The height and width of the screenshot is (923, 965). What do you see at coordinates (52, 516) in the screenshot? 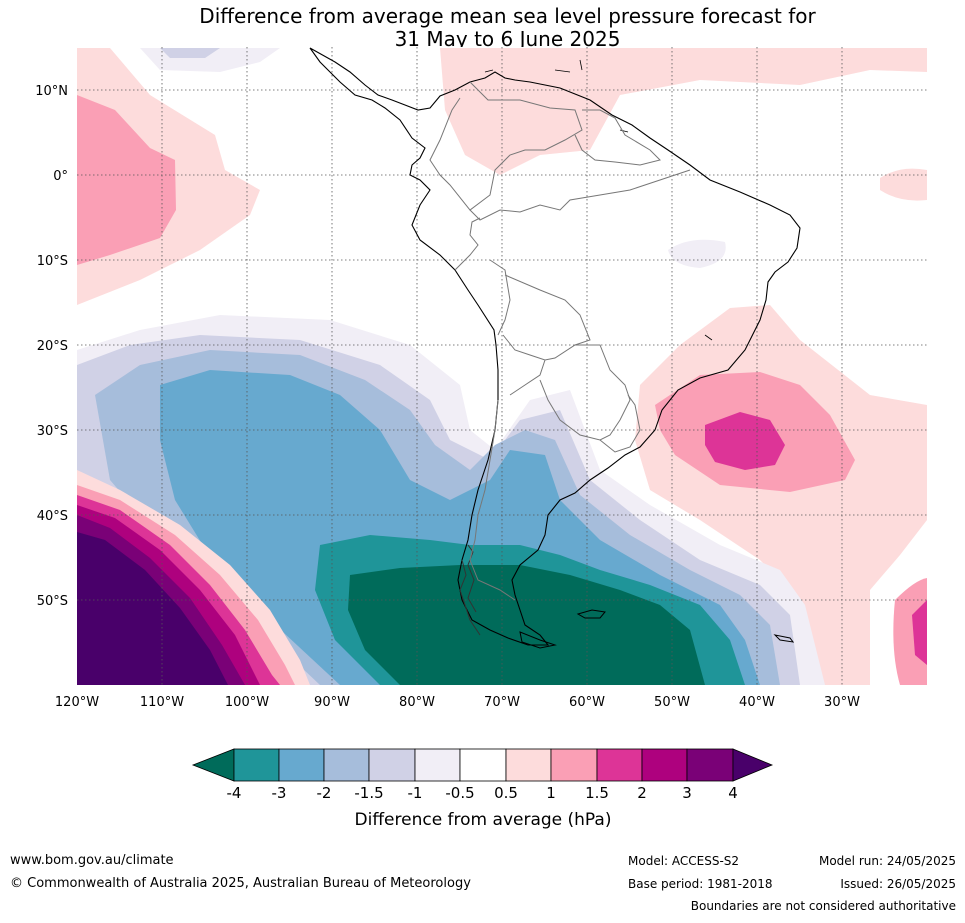
I see `lat-label: 40°S` at bounding box center [52, 516].